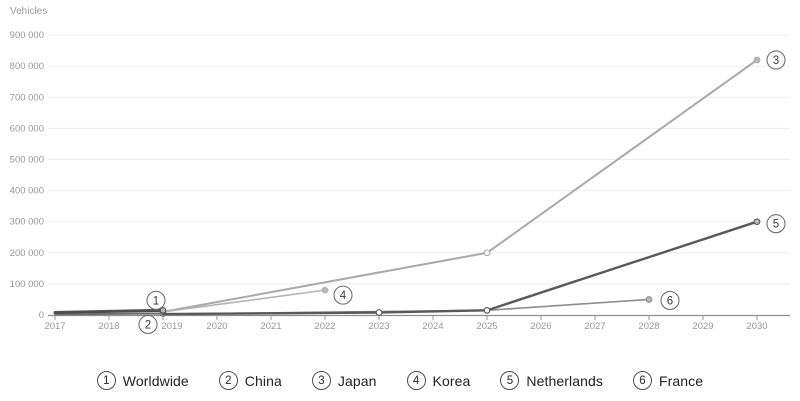 This screenshot has height=401, width=800. Describe the element at coordinates (27, 160) in the screenshot. I see `y-axis-tick-label: 500 000` at that location.